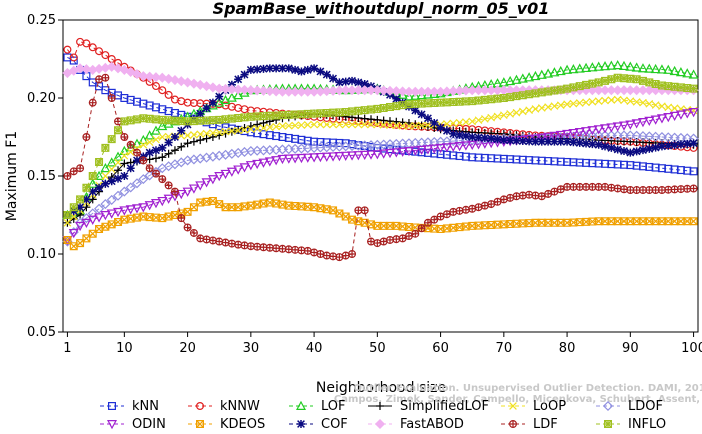 Image resolution: width=702 pixels, height=434 pixels. Describe the element at coordinates (124, 348) in the screenshot. I see `x-tick-label: 10` at that location.